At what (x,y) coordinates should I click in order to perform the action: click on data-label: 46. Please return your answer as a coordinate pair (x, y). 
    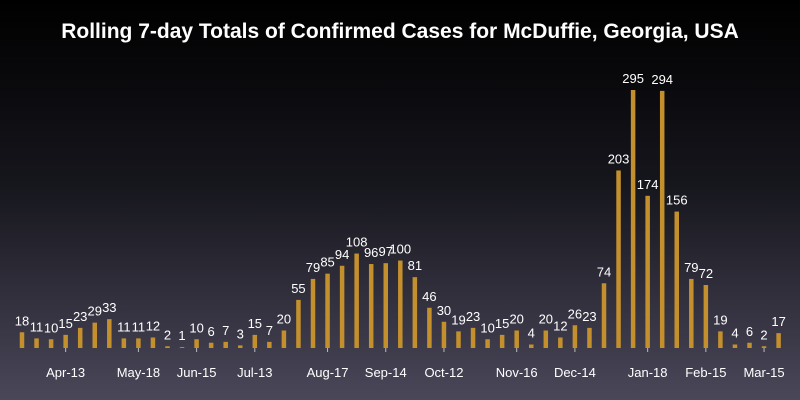
    Looking at the image, I should click on (429, 296).